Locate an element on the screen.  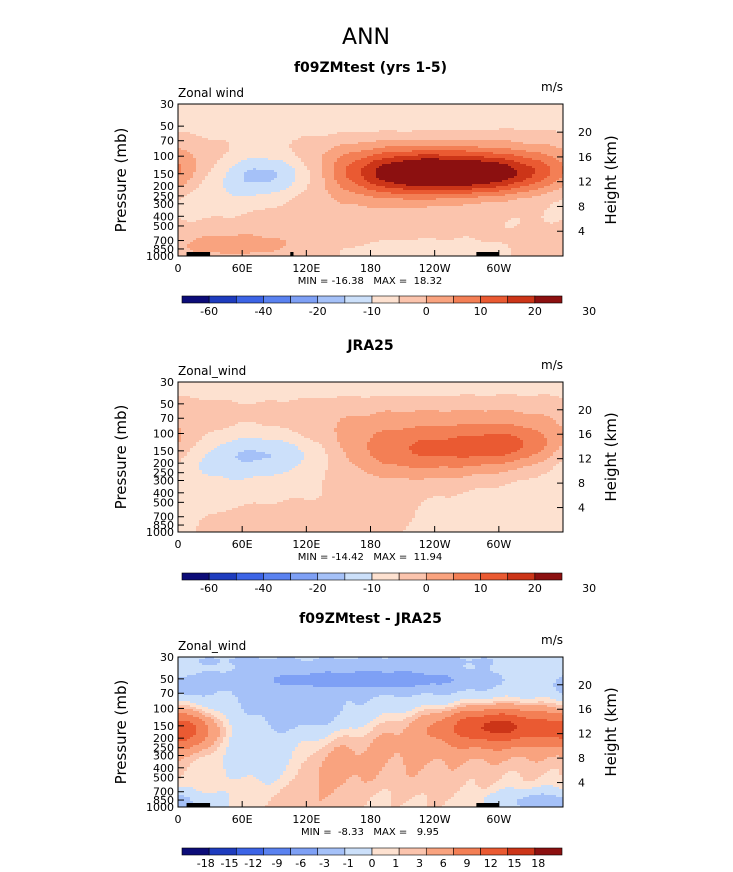
panel-title-3: f09ZMtest - JRA25 is located at coordinates (370, 619).